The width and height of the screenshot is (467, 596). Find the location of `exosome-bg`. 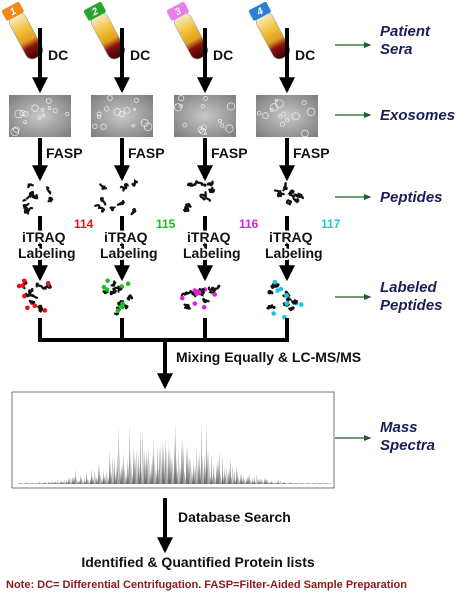

exosome-bg is located at coordinates (287, 116).